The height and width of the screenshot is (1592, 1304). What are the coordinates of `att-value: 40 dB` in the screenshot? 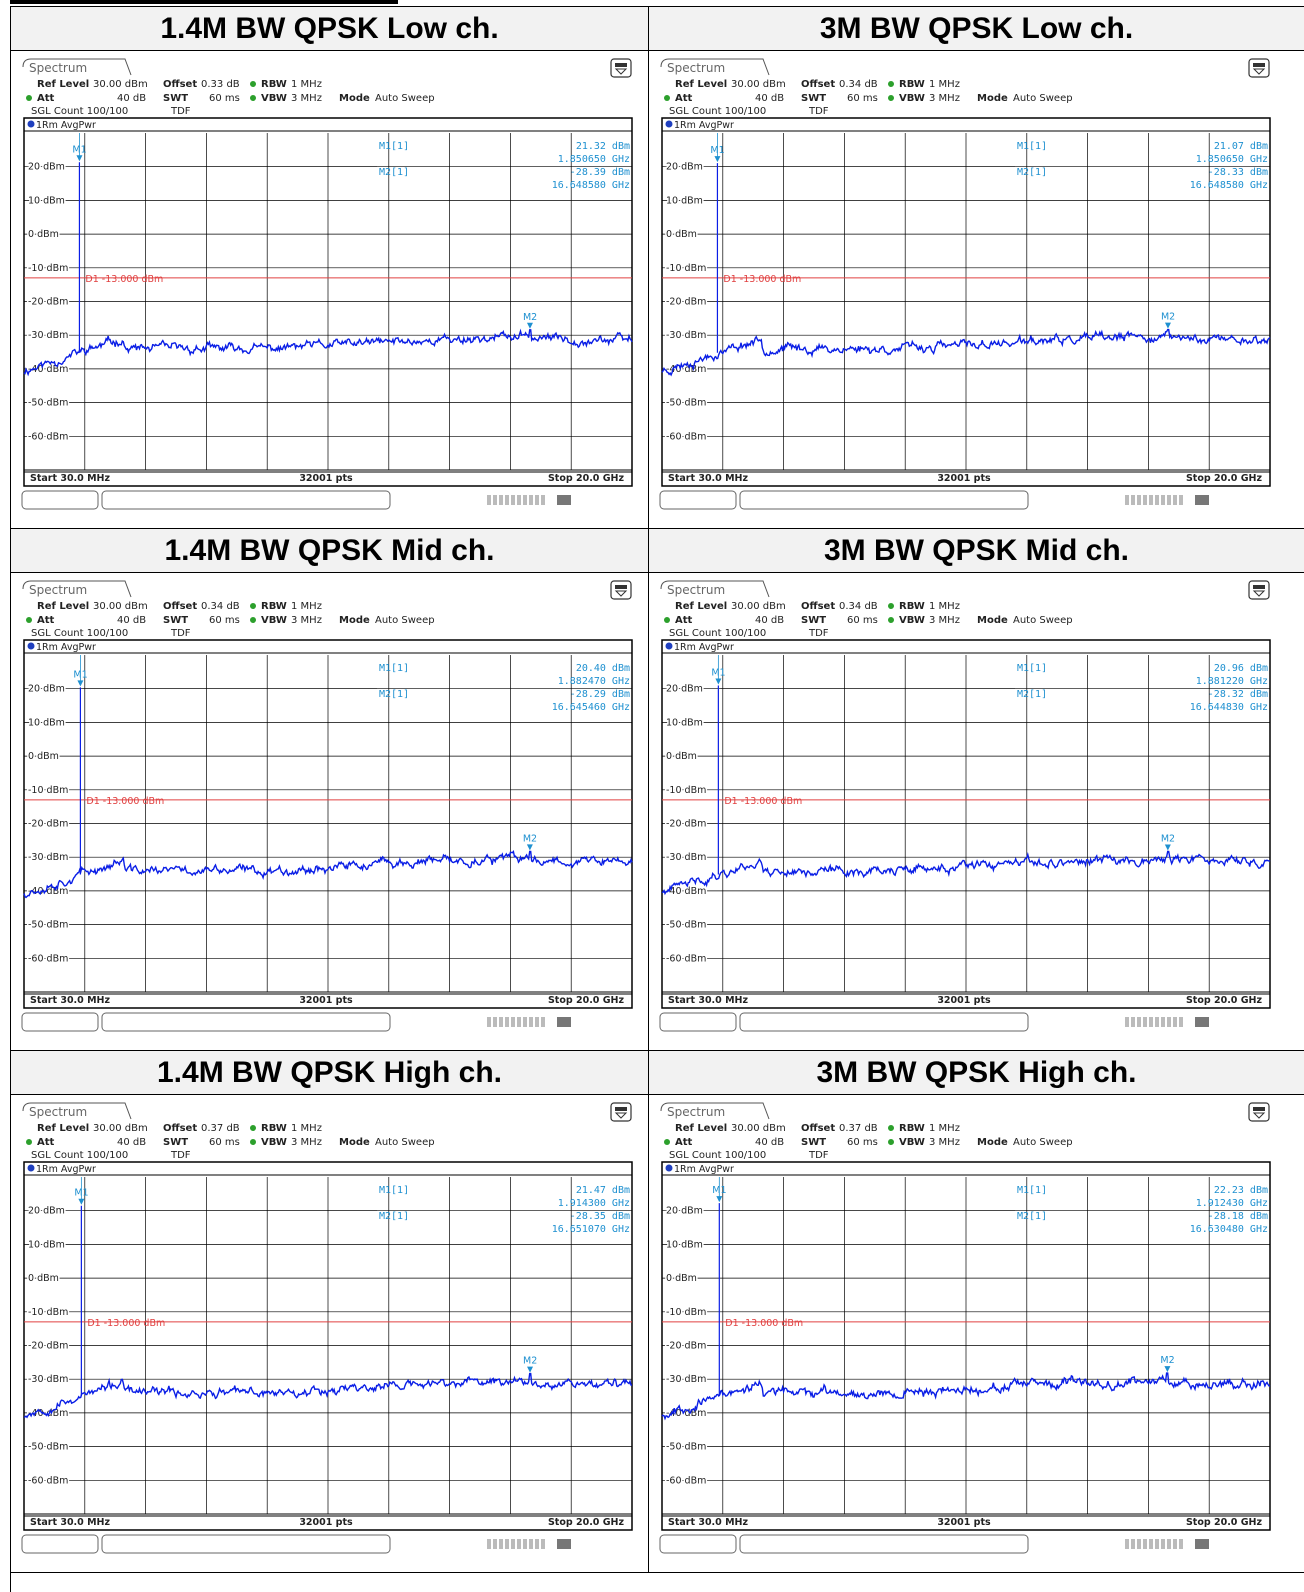 It's located at (131, 98).